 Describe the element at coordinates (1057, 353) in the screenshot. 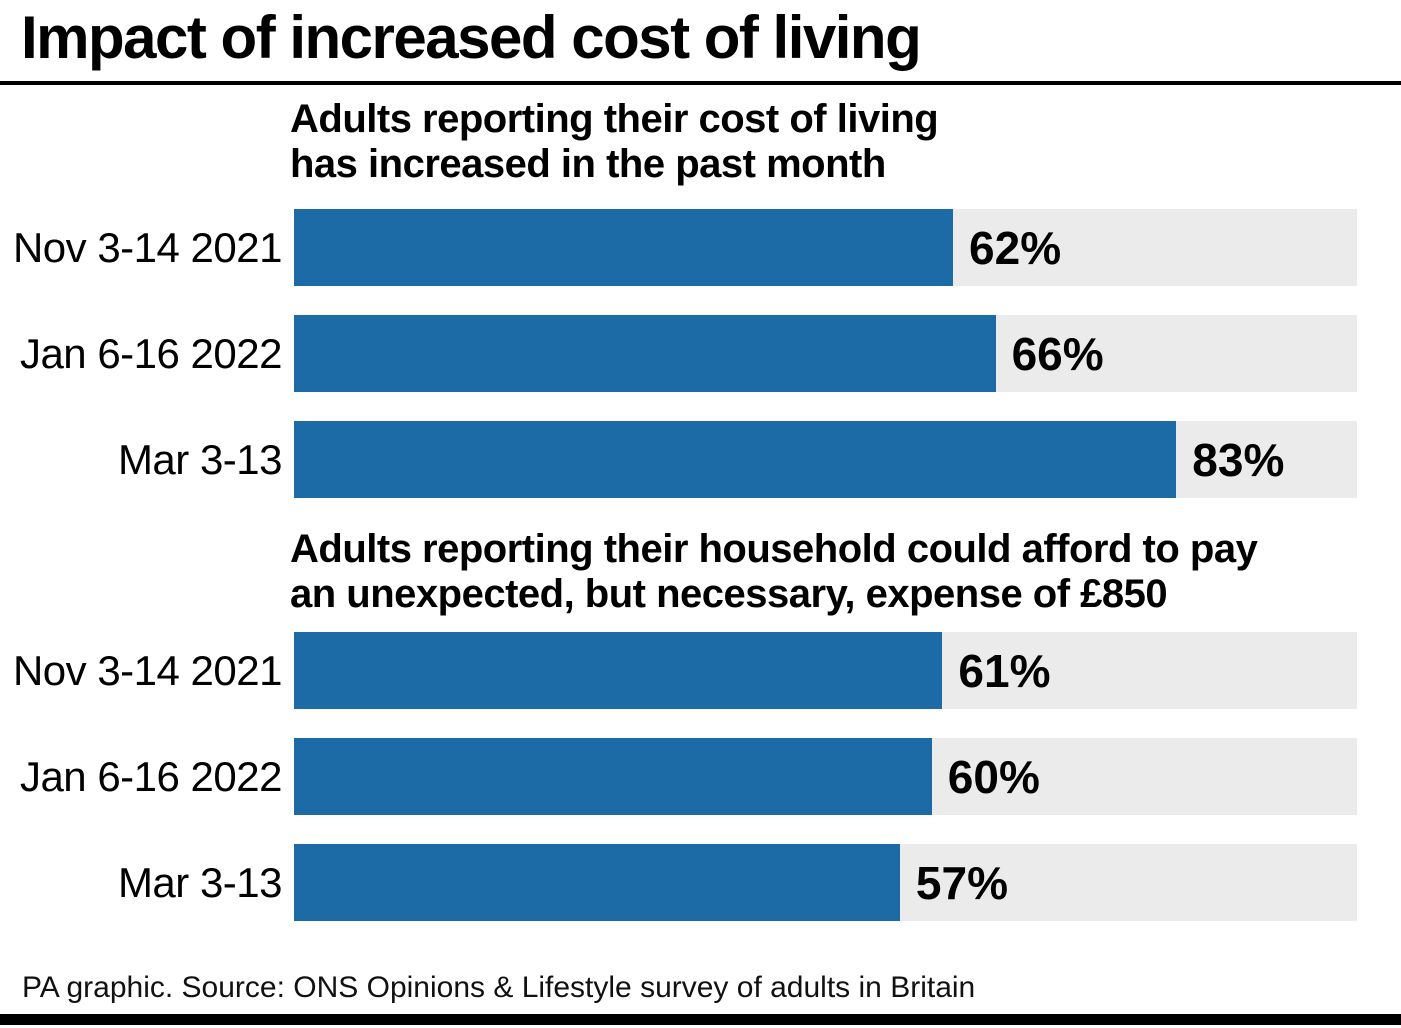

I see `value-label: 66%` at that location.